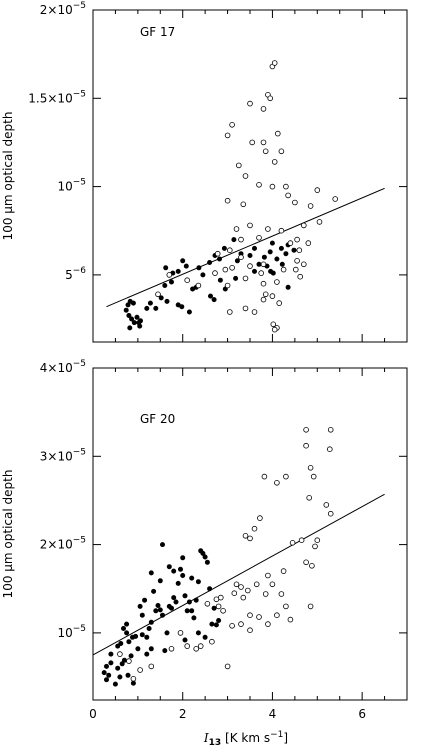  I want to click on panel-gf20-title: GF 20, so click(157, 419).